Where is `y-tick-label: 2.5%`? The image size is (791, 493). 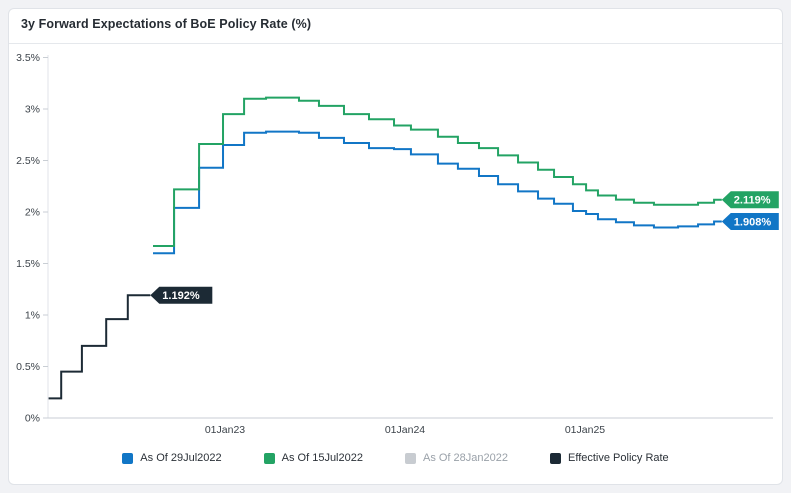 y-tick-label: 2.5% is located at coordinates (28, 161).